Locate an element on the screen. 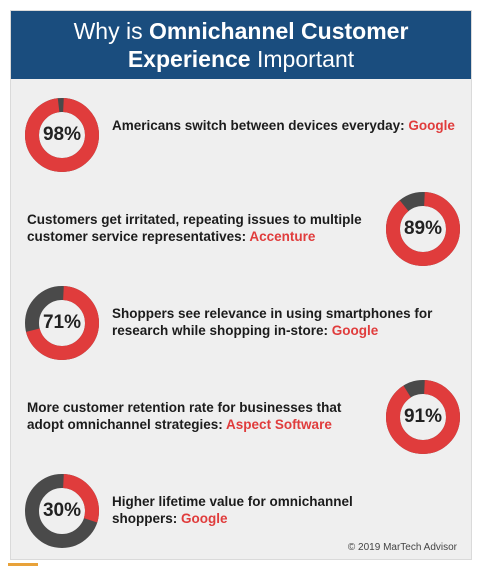 The image size is (483, 568). donut-chart-2: 89% is located at coordinates (423, 229).